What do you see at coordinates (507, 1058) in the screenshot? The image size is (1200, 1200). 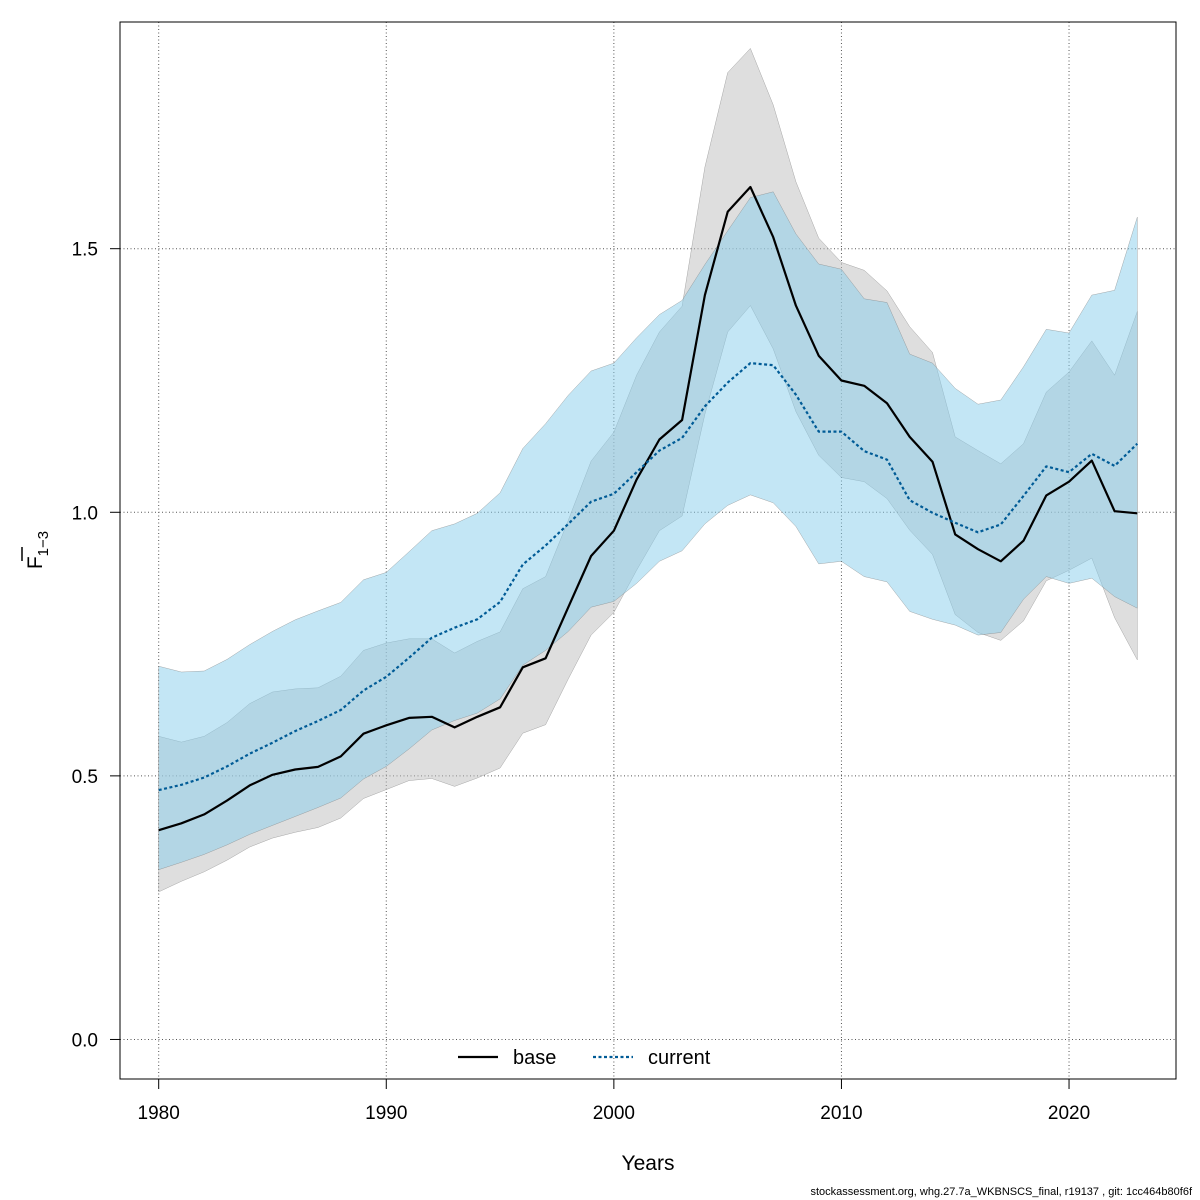 I see `legend-item-base: base` at bounding box center [507, 1058].